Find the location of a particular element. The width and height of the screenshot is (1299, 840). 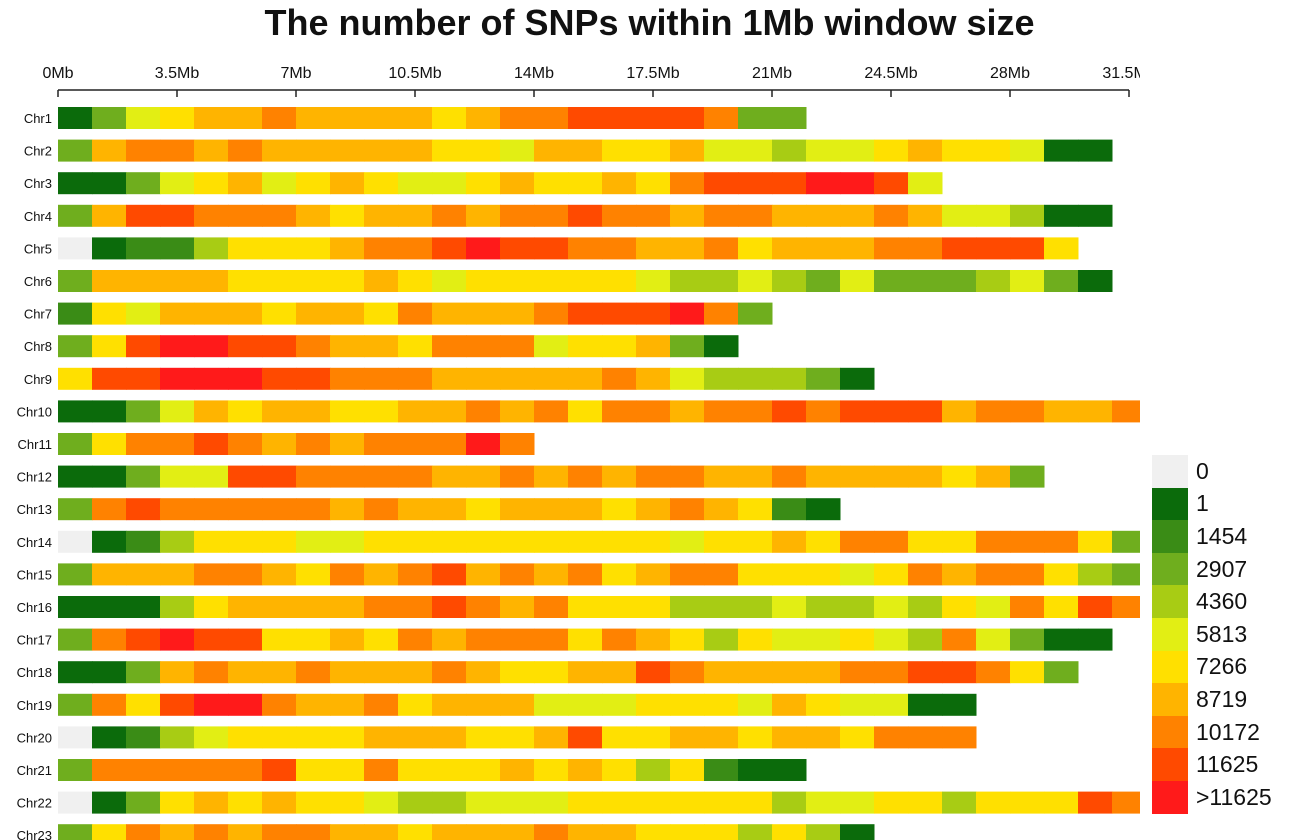

legend-label: 1454 is located at coordinates (1222, 535).